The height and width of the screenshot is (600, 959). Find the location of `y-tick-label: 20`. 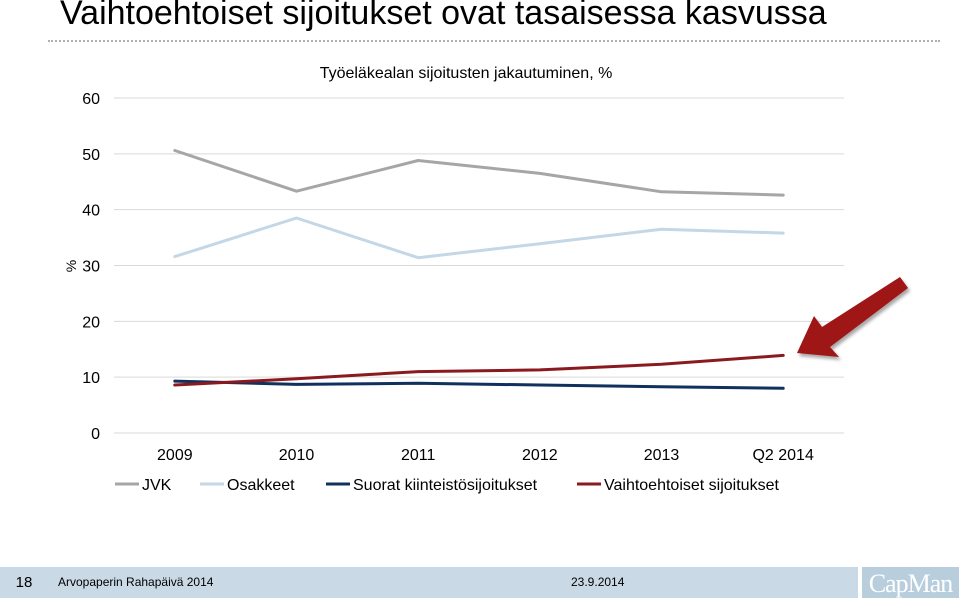

y-tick-label: 20 is located at coordinates (91, 322).